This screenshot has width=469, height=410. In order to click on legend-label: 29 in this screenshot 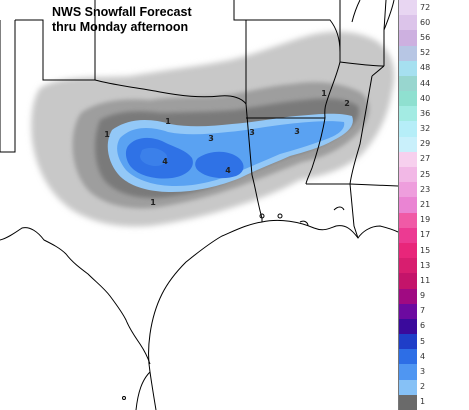, I will do `click(425, 144)`.